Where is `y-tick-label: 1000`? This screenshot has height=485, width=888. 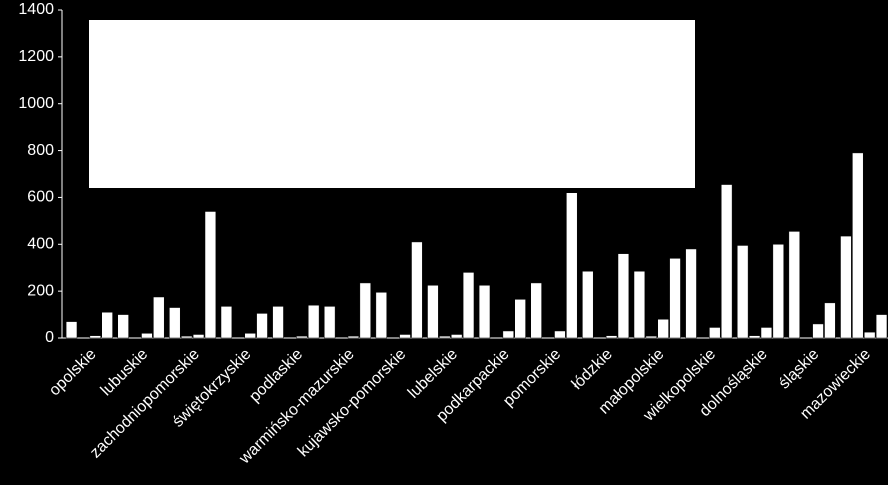 y-tick-label: 1000 is located at coordinates (36, 103).